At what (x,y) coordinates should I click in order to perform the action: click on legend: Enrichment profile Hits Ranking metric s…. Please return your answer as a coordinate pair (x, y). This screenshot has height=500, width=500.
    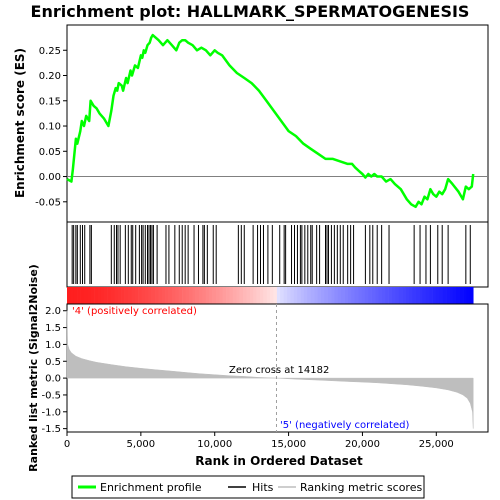
    Looking at the image, I should click on (248, 487).